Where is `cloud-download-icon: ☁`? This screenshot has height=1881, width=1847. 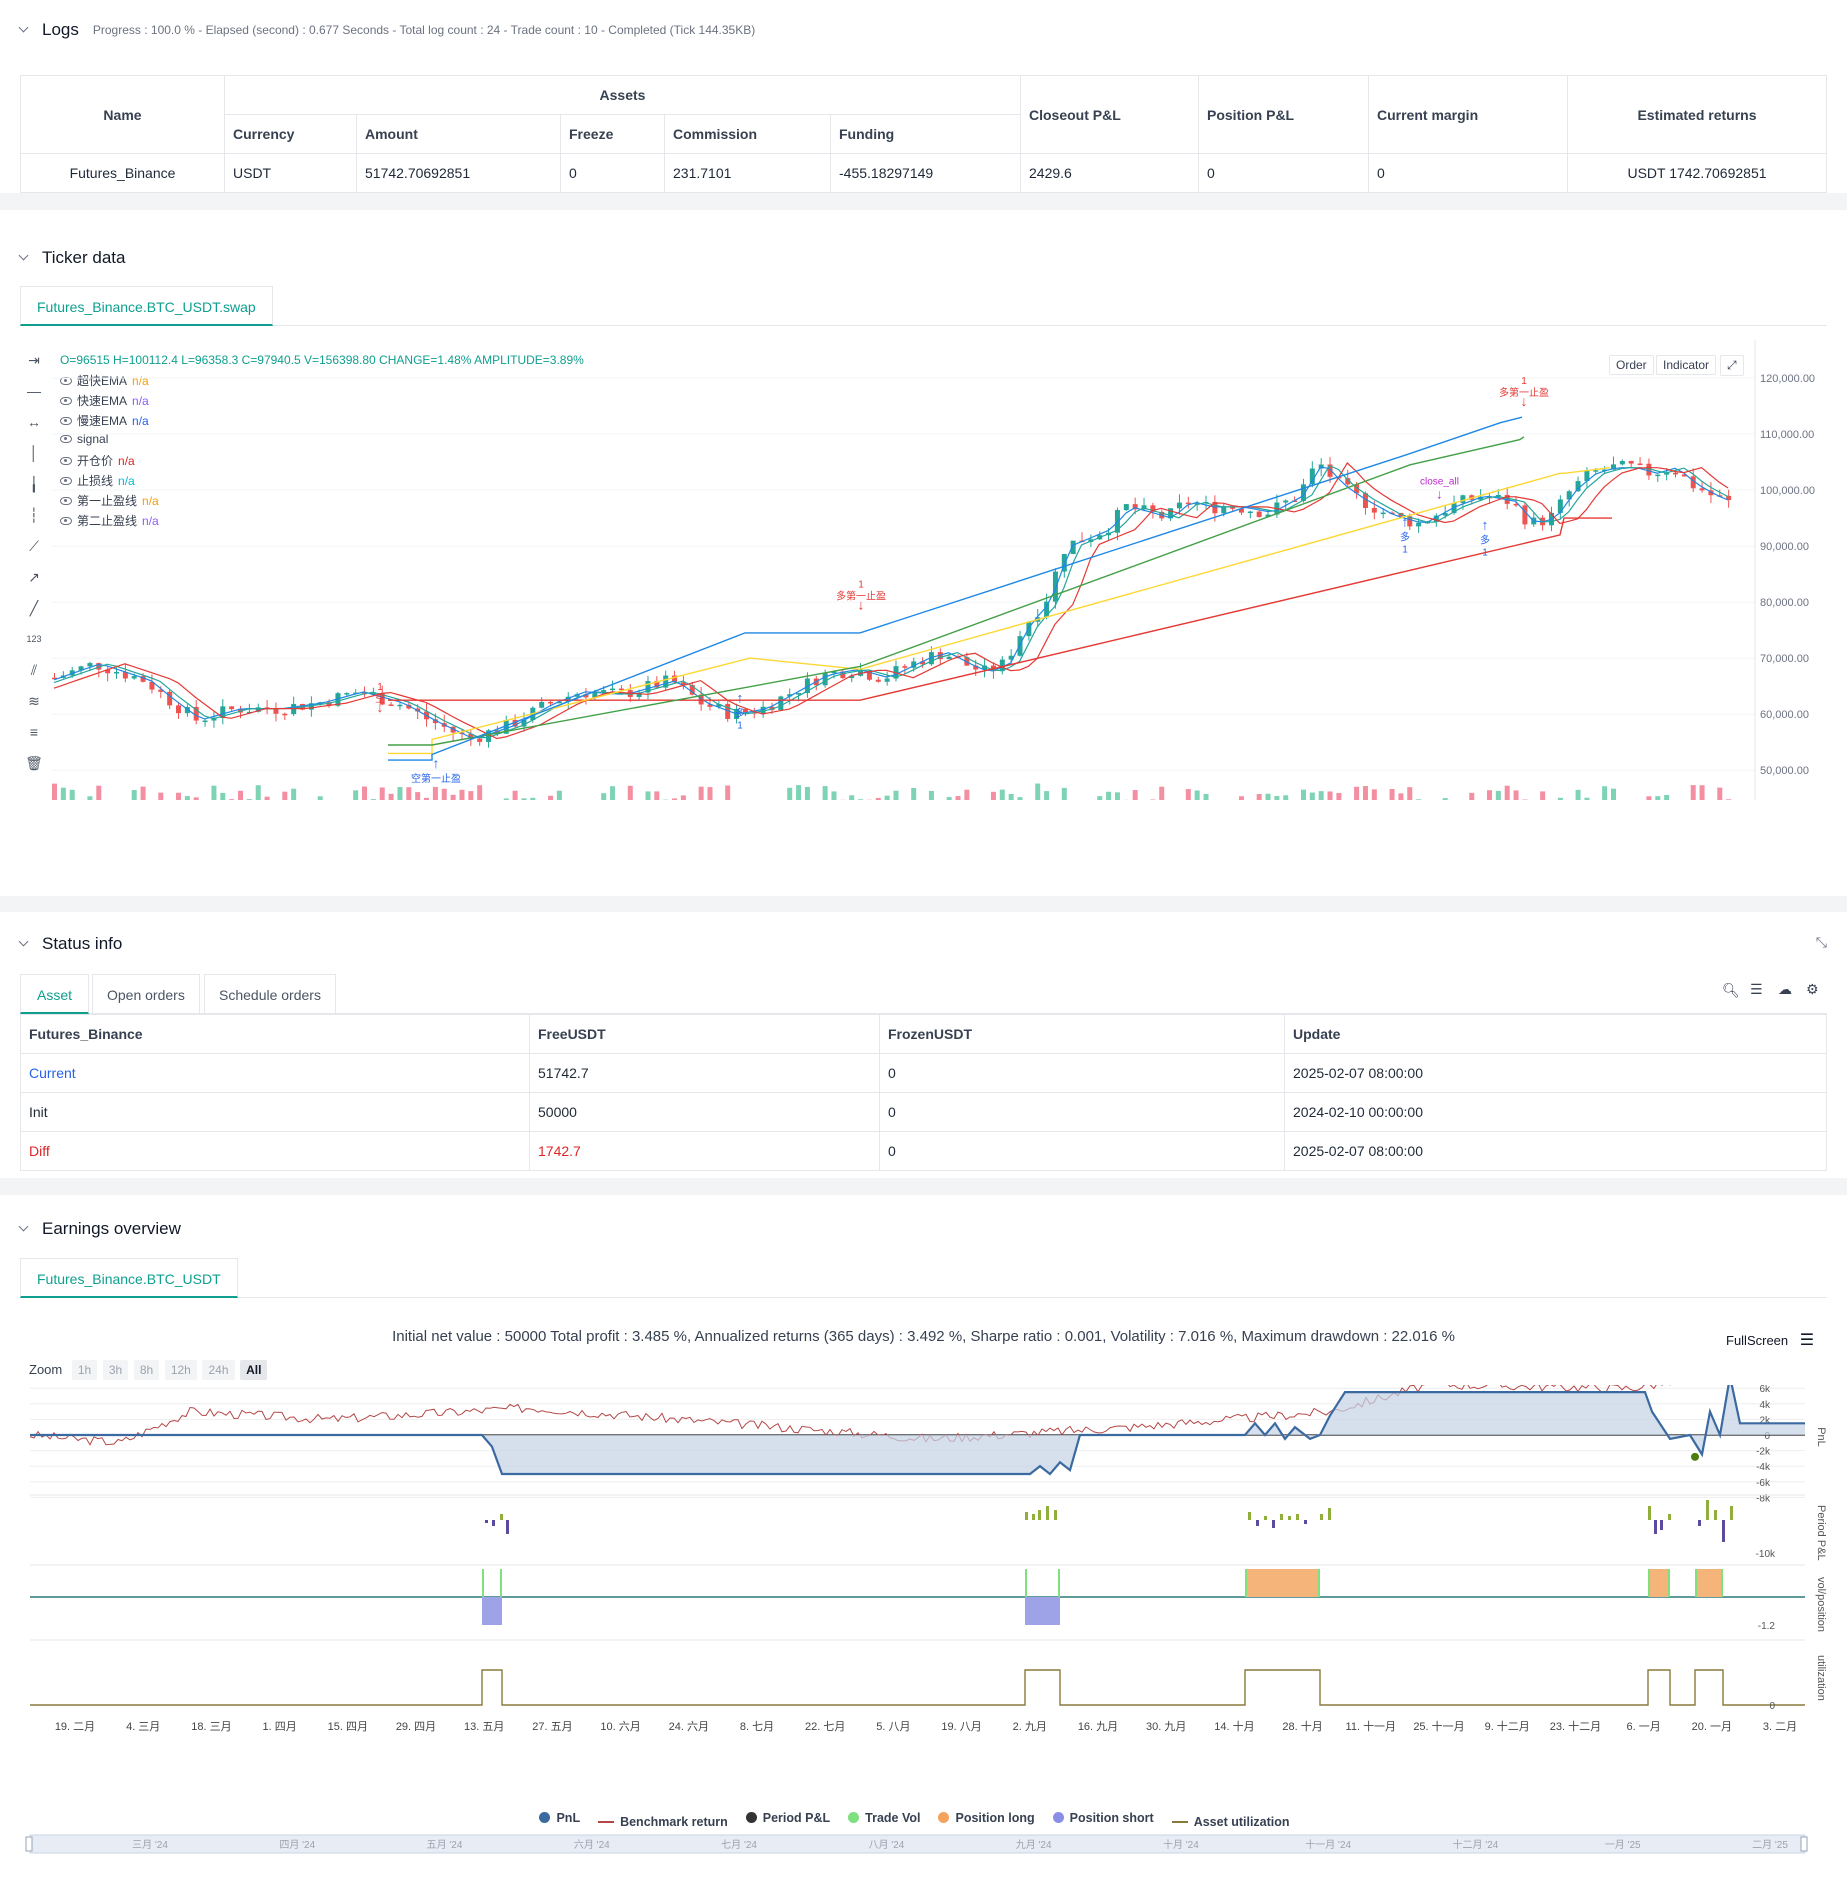
cloud-download-icon: ☁ is located at coordinates (1785, 989).